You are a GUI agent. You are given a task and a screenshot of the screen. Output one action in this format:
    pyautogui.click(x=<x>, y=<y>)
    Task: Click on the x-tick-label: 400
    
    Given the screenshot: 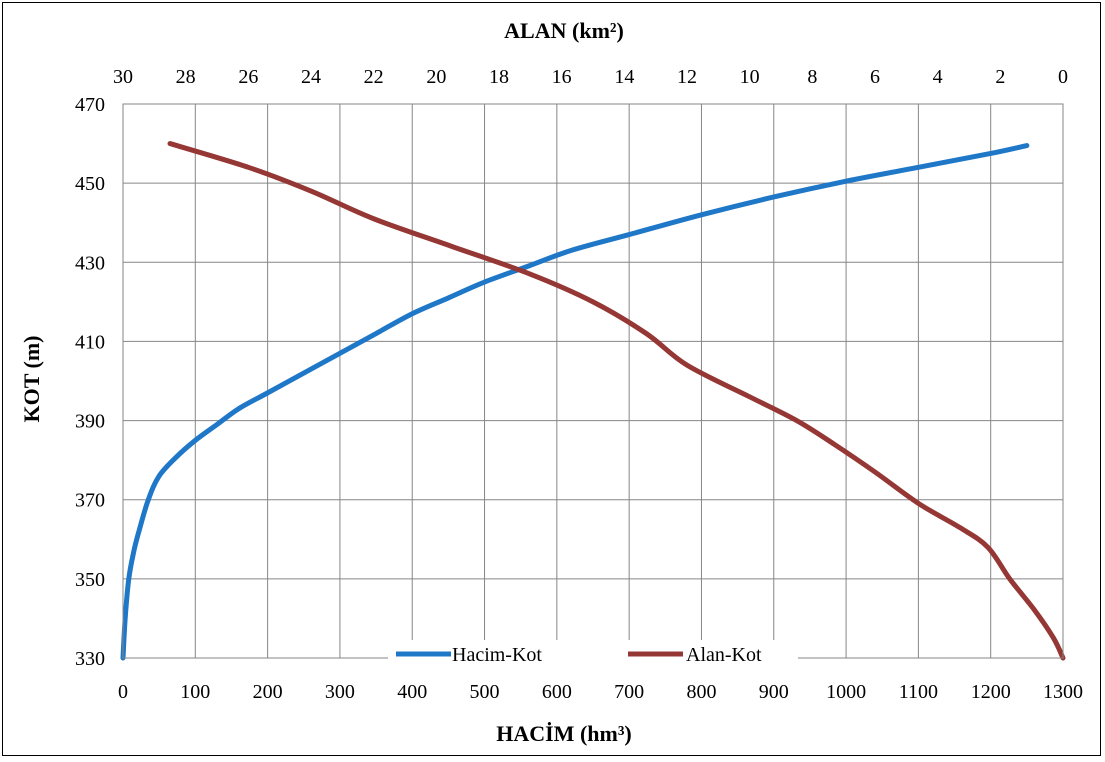 What is the action you would take?
    pyautogui.click(x=412, y=692)
    